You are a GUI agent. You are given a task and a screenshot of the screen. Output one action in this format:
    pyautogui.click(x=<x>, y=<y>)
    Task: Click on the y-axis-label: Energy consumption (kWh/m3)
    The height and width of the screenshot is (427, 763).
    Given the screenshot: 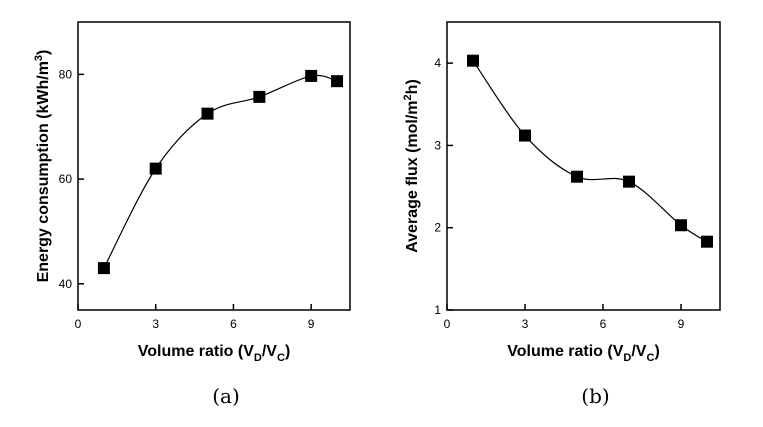 What is the action you would take?
    pyautogui.click(x=42, y=166)
    